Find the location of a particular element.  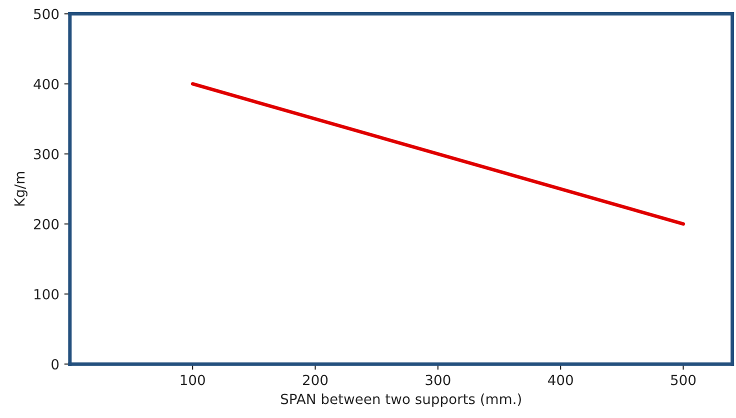

x-tick-label: 200 is located at coordinates (315, 380).